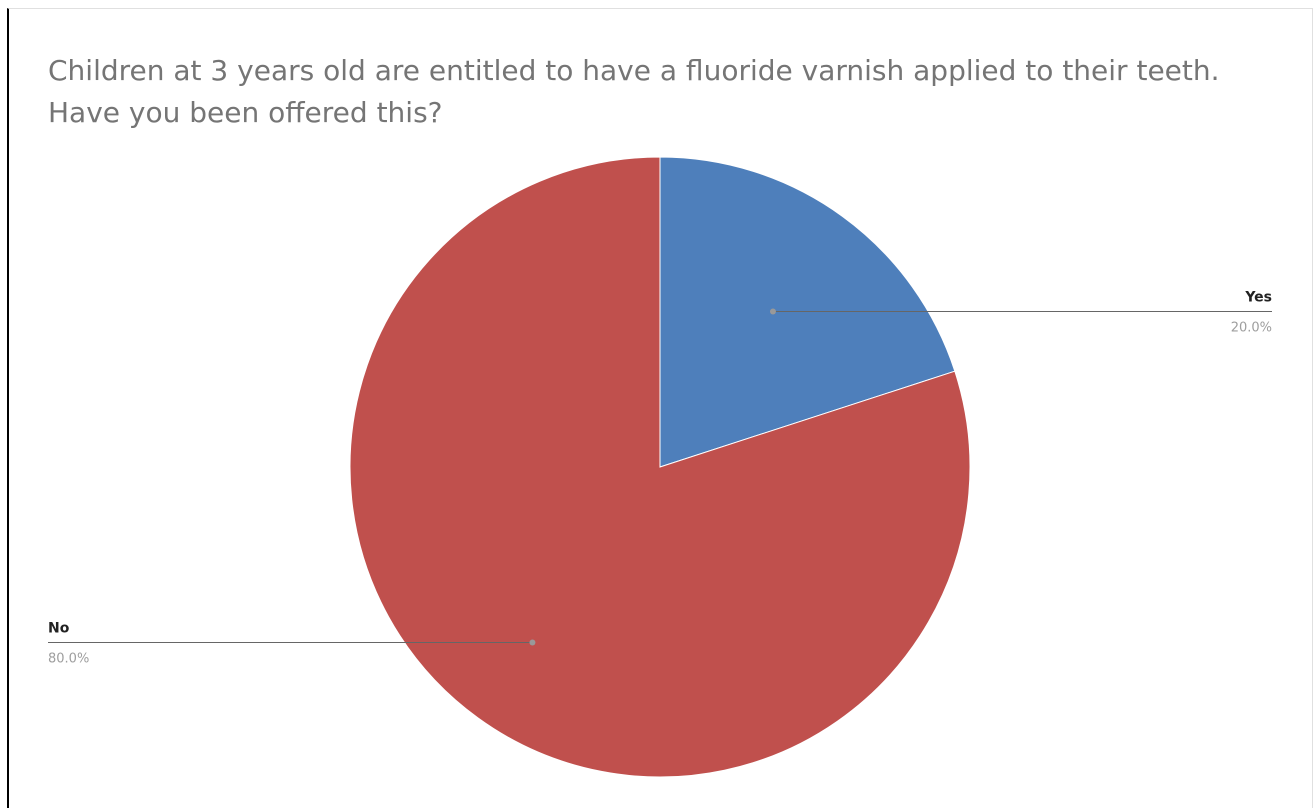 Image resolution: width=1315 pixels, height=809 pixels. What do you see at coordinates (532, 642) in the screenshot?
I see `leader-dot-no` at bounding box center [532, 642].